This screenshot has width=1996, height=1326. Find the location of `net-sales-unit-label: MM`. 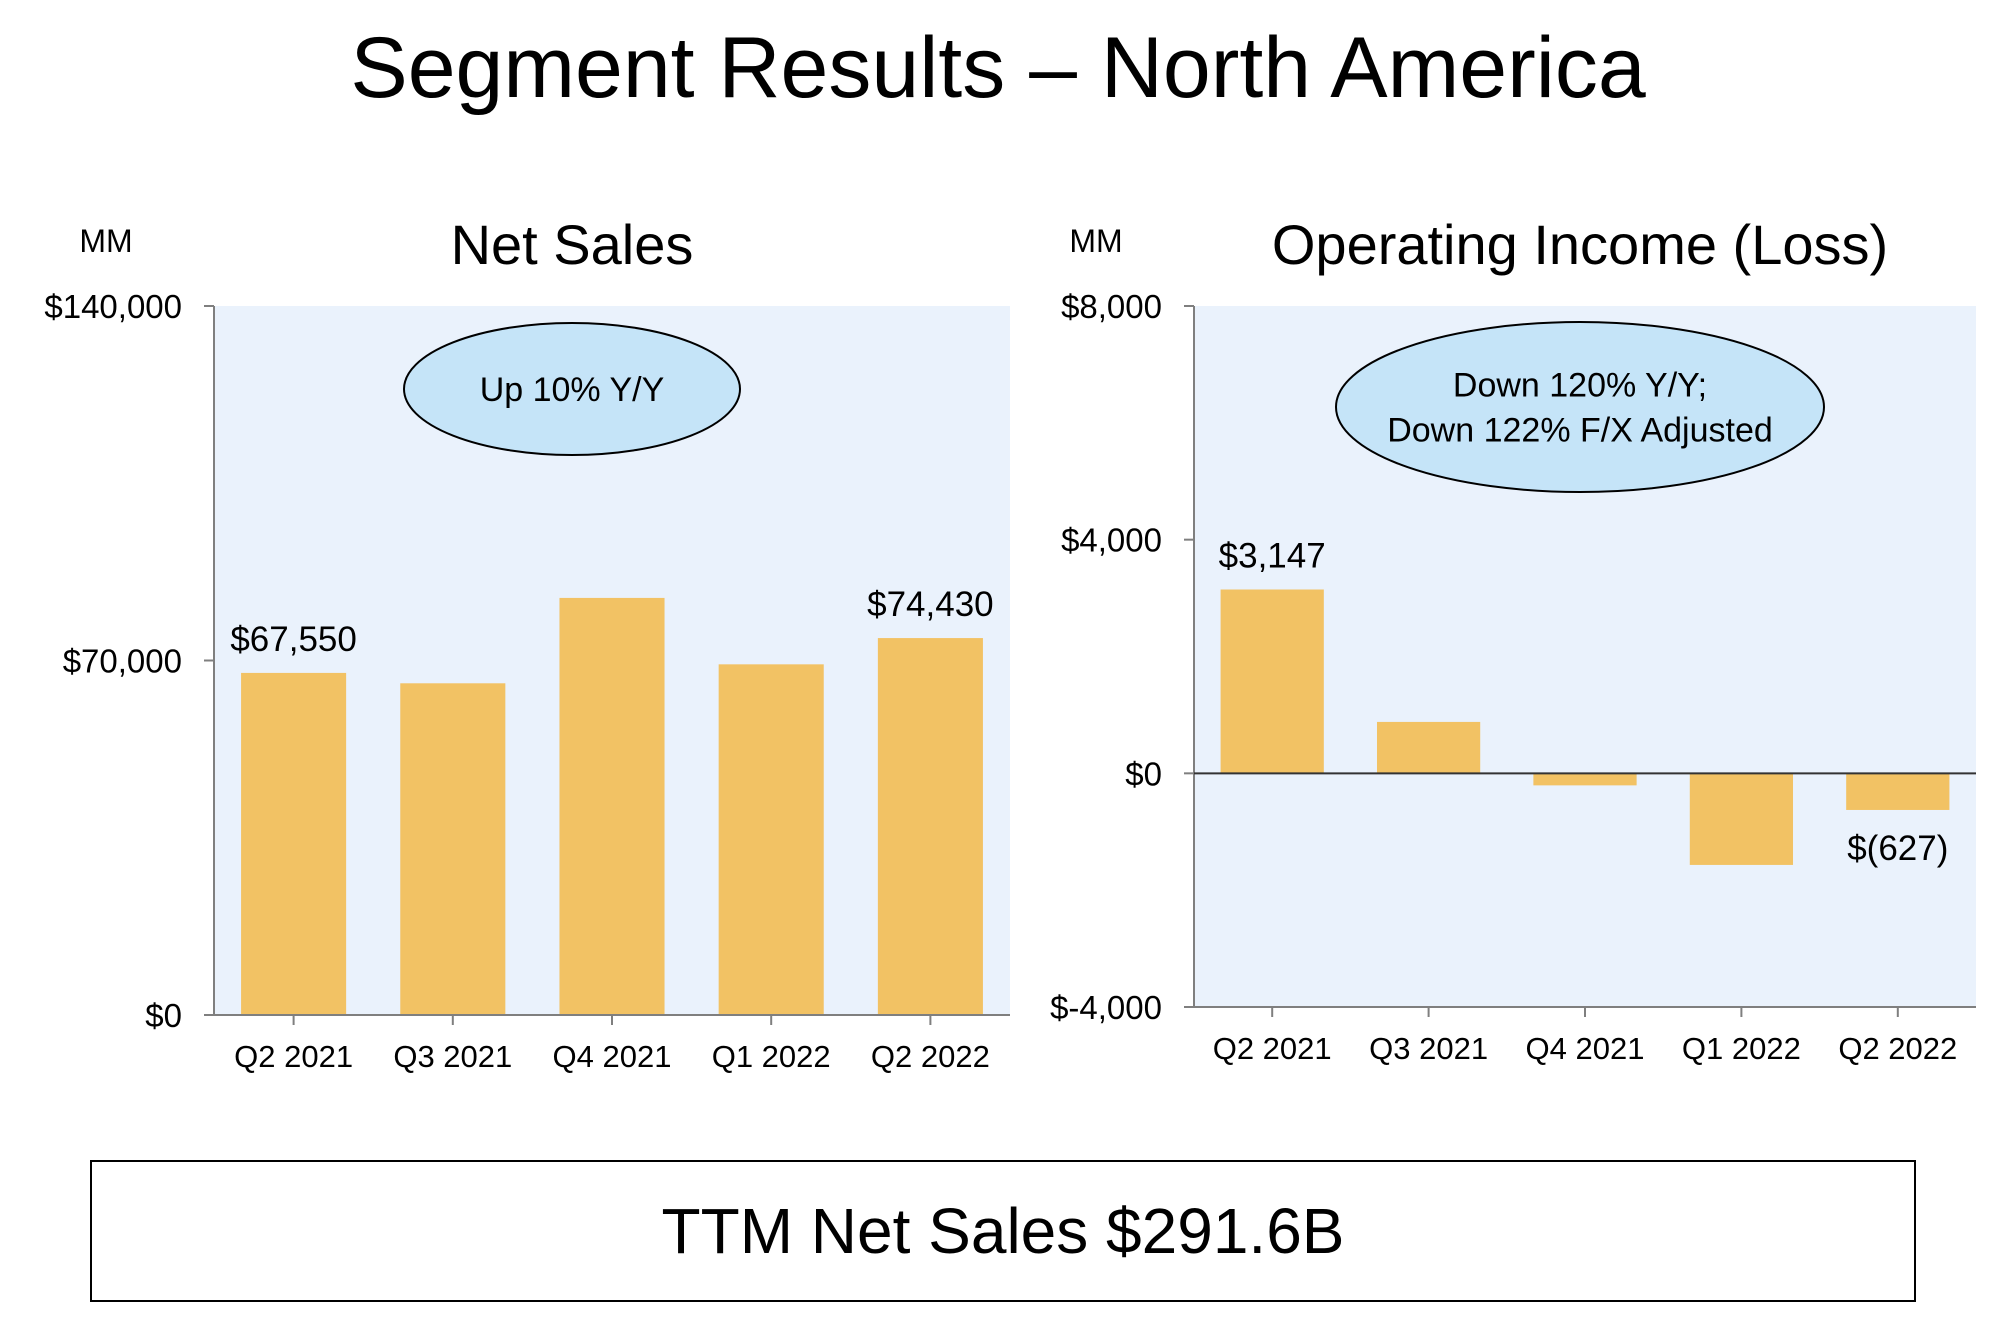

net-sales-unit-label: MM is located at coordinates (105, 241).